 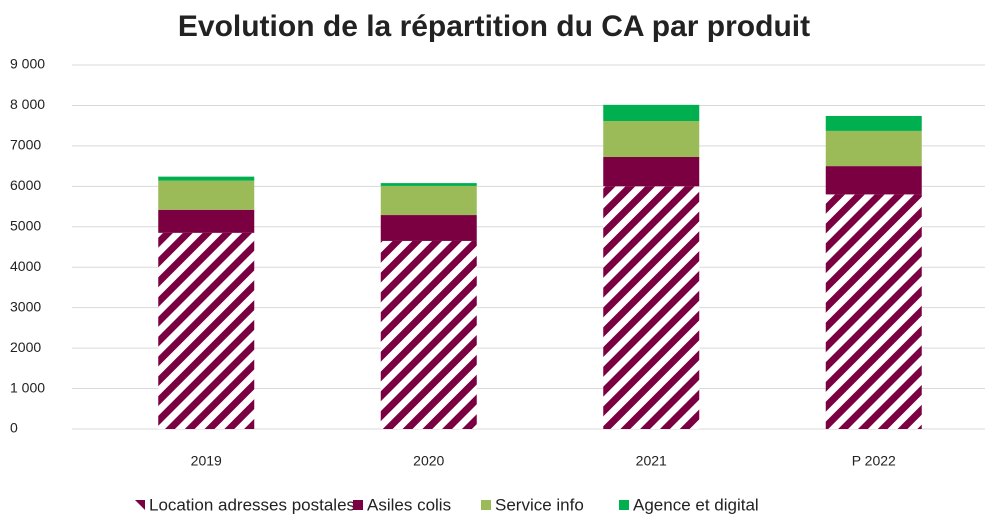 I want to click on y-tick-label: 1 000, so click(x=27, y=387).